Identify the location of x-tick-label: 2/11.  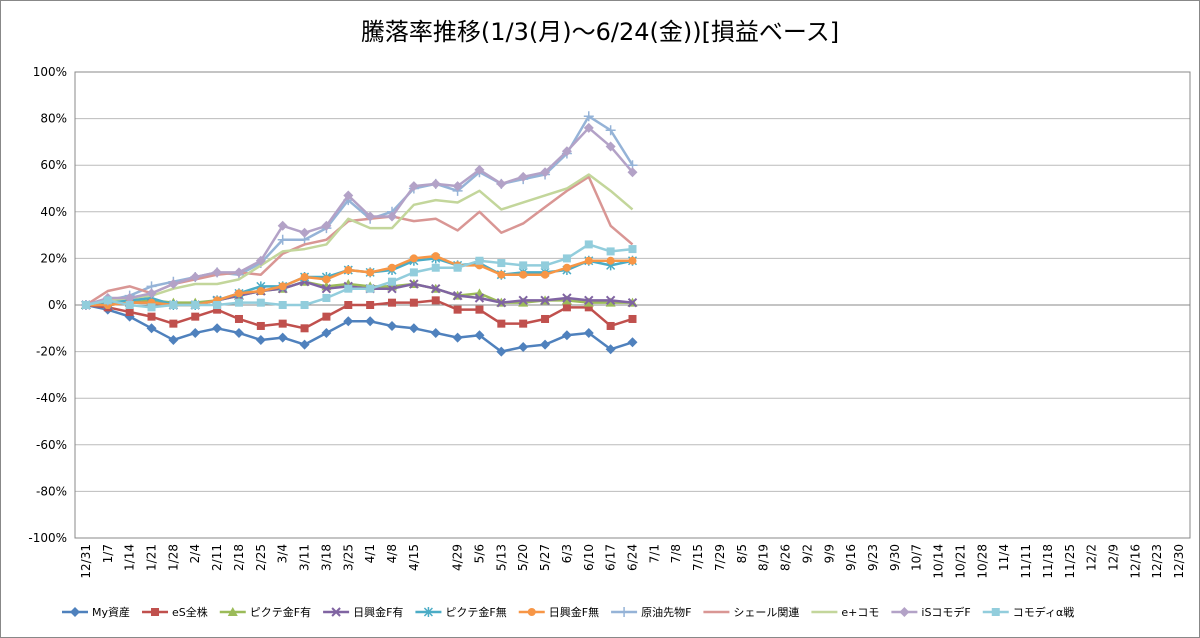
(217, 557).